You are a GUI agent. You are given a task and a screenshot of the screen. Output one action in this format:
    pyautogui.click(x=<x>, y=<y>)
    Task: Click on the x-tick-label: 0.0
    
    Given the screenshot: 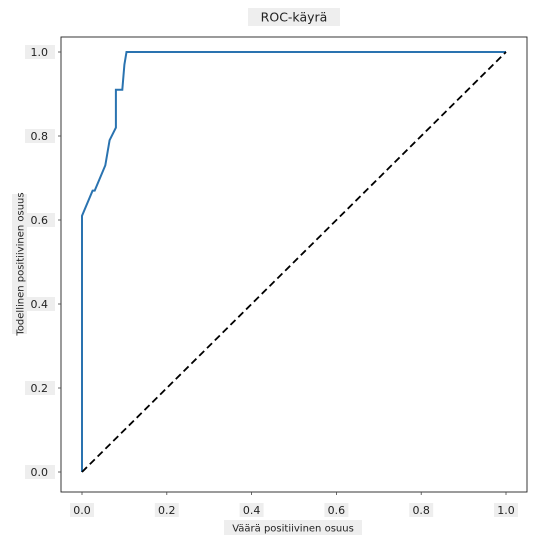 What is the action you would take?
    pyautogui.click(x=82, y=510)
    